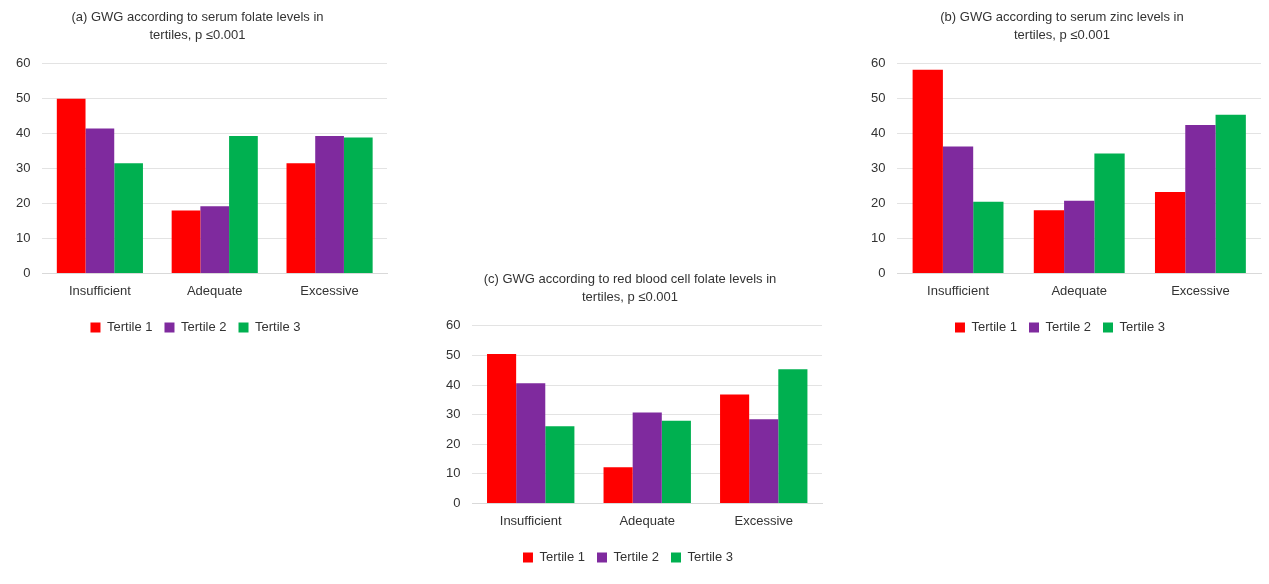 The height and width of the screenshot is (584, 1269). Describe the element at coordinates (630, 288) in the screenshot. I see `chart-title: (c) GWG according to red blood cell folate levels in tertiles, p ≤0.001` at that location.